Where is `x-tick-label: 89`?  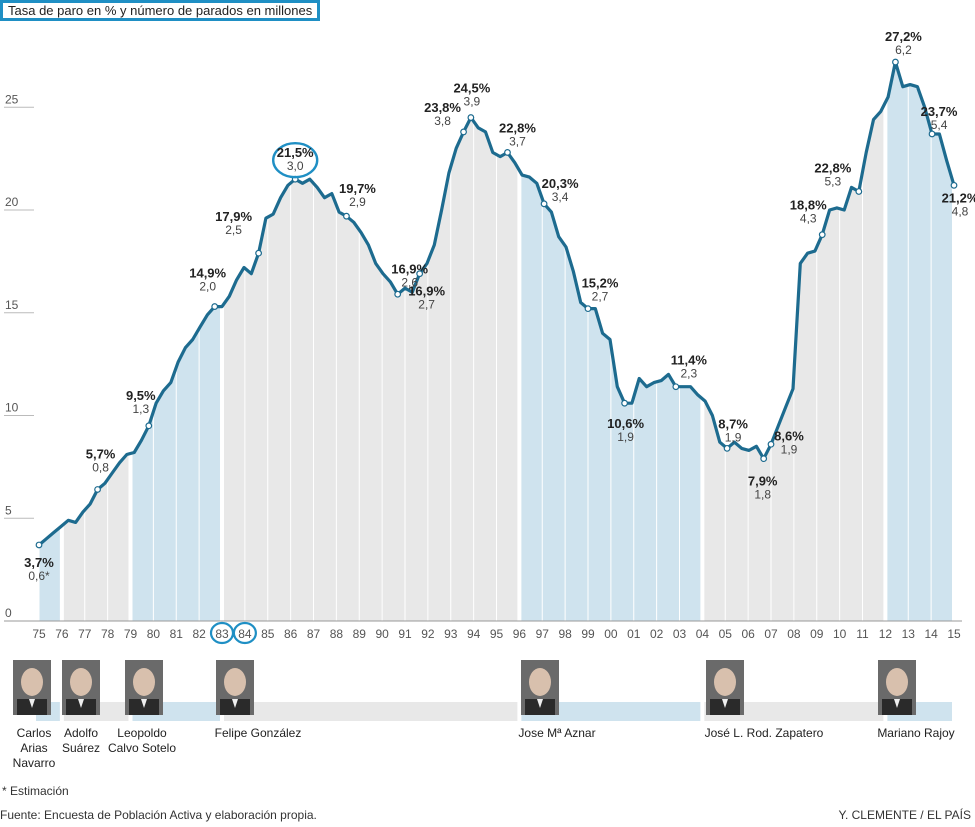
x-tick-label: 89 is located at coordinates (360, 634).